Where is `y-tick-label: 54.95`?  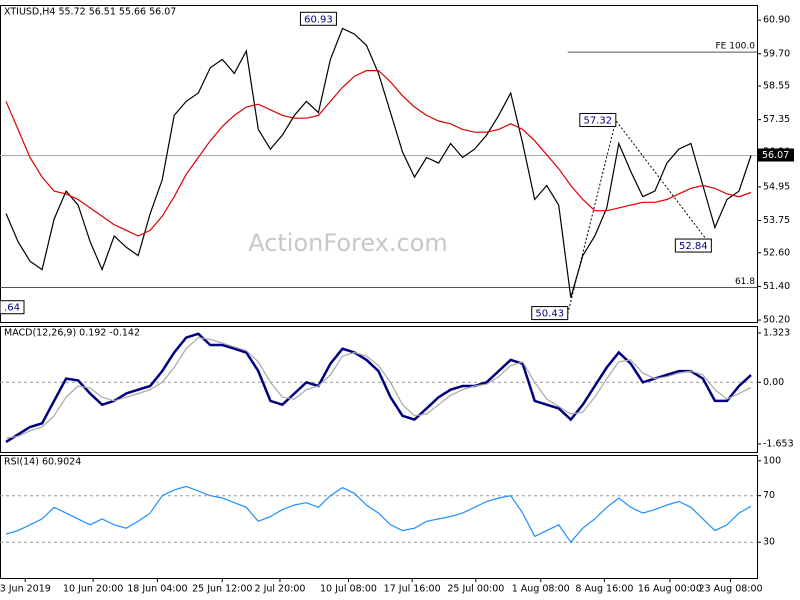
y-tick-label: 54.95 is located at coordinates (776, 186).